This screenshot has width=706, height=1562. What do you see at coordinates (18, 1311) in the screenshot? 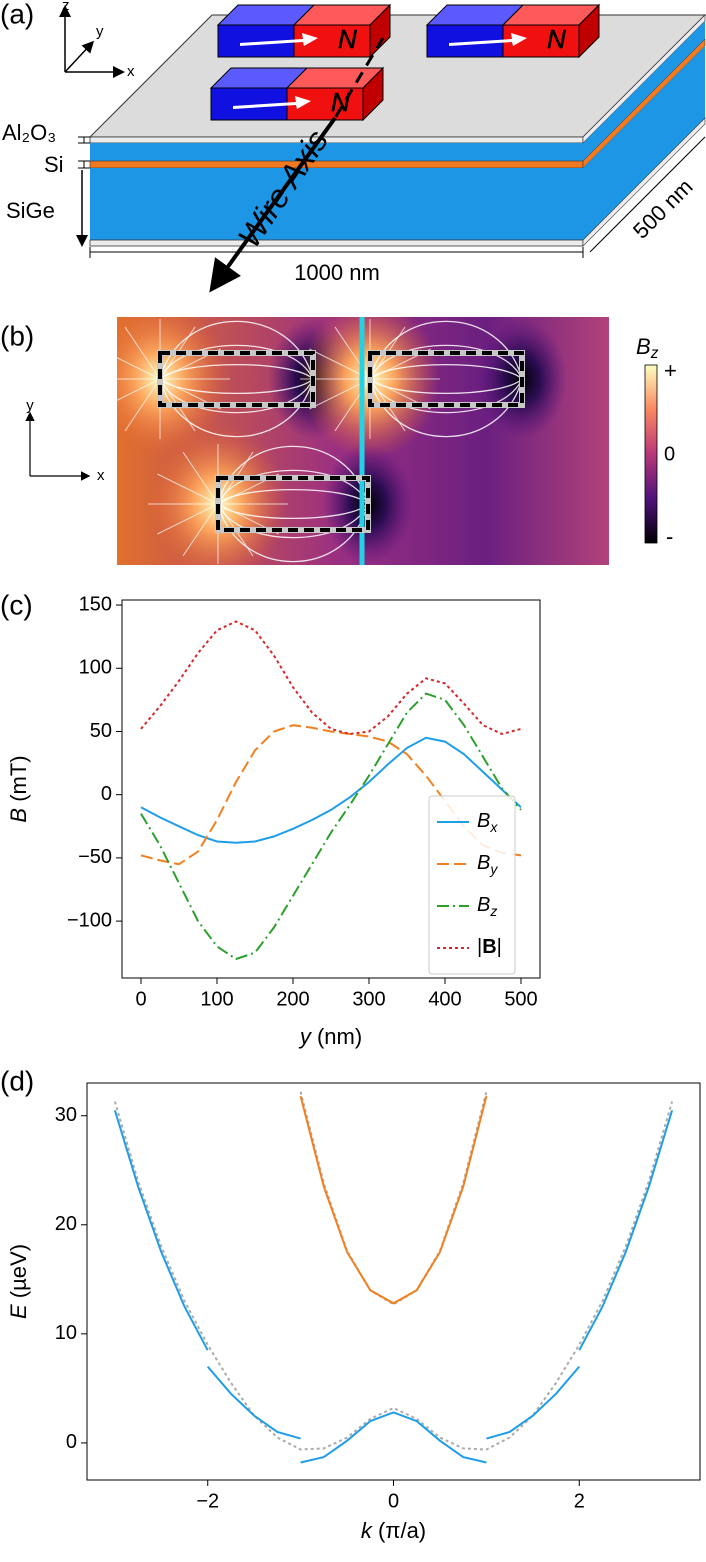
I see `text-run: E` at bounding box center [18, 1311].